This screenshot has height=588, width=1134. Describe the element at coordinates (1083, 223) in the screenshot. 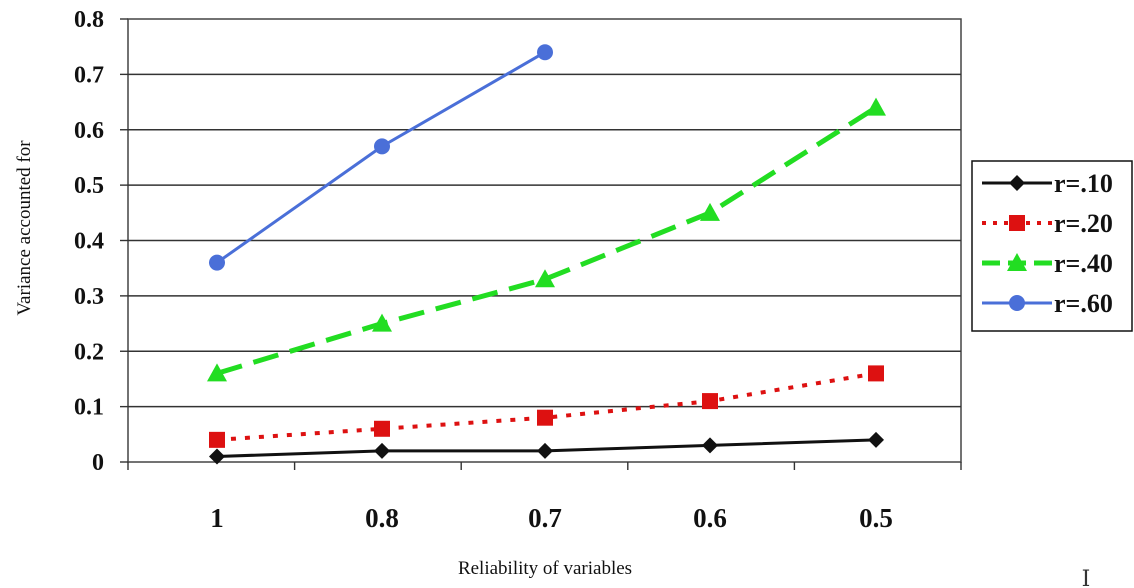

I see `legend-label: r=.20` at that location.